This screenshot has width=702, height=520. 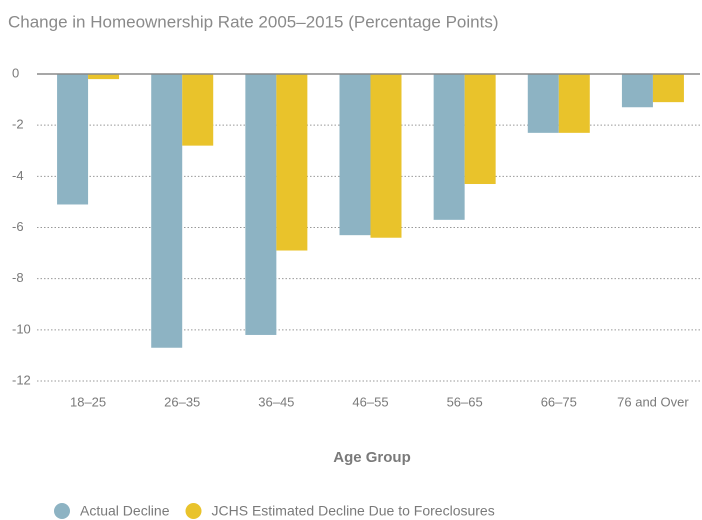 I want to click on y-tick-label: -10, so click(x=21, y=328).